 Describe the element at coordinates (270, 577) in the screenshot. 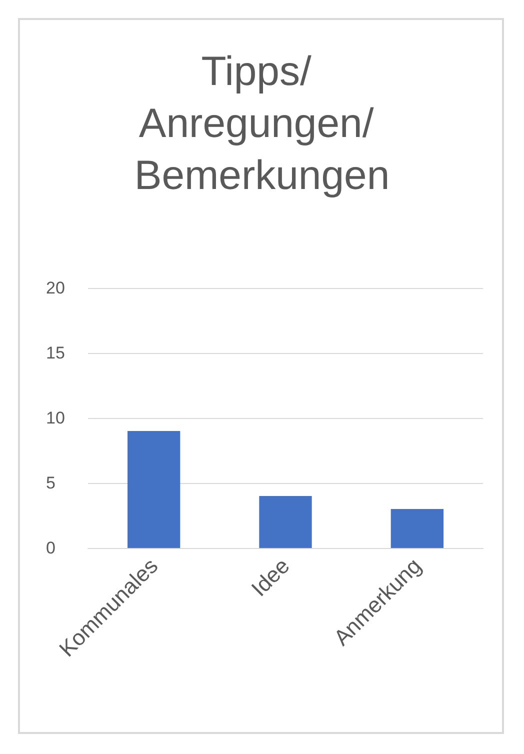

I see `x-tick-label: Idee` at that location.